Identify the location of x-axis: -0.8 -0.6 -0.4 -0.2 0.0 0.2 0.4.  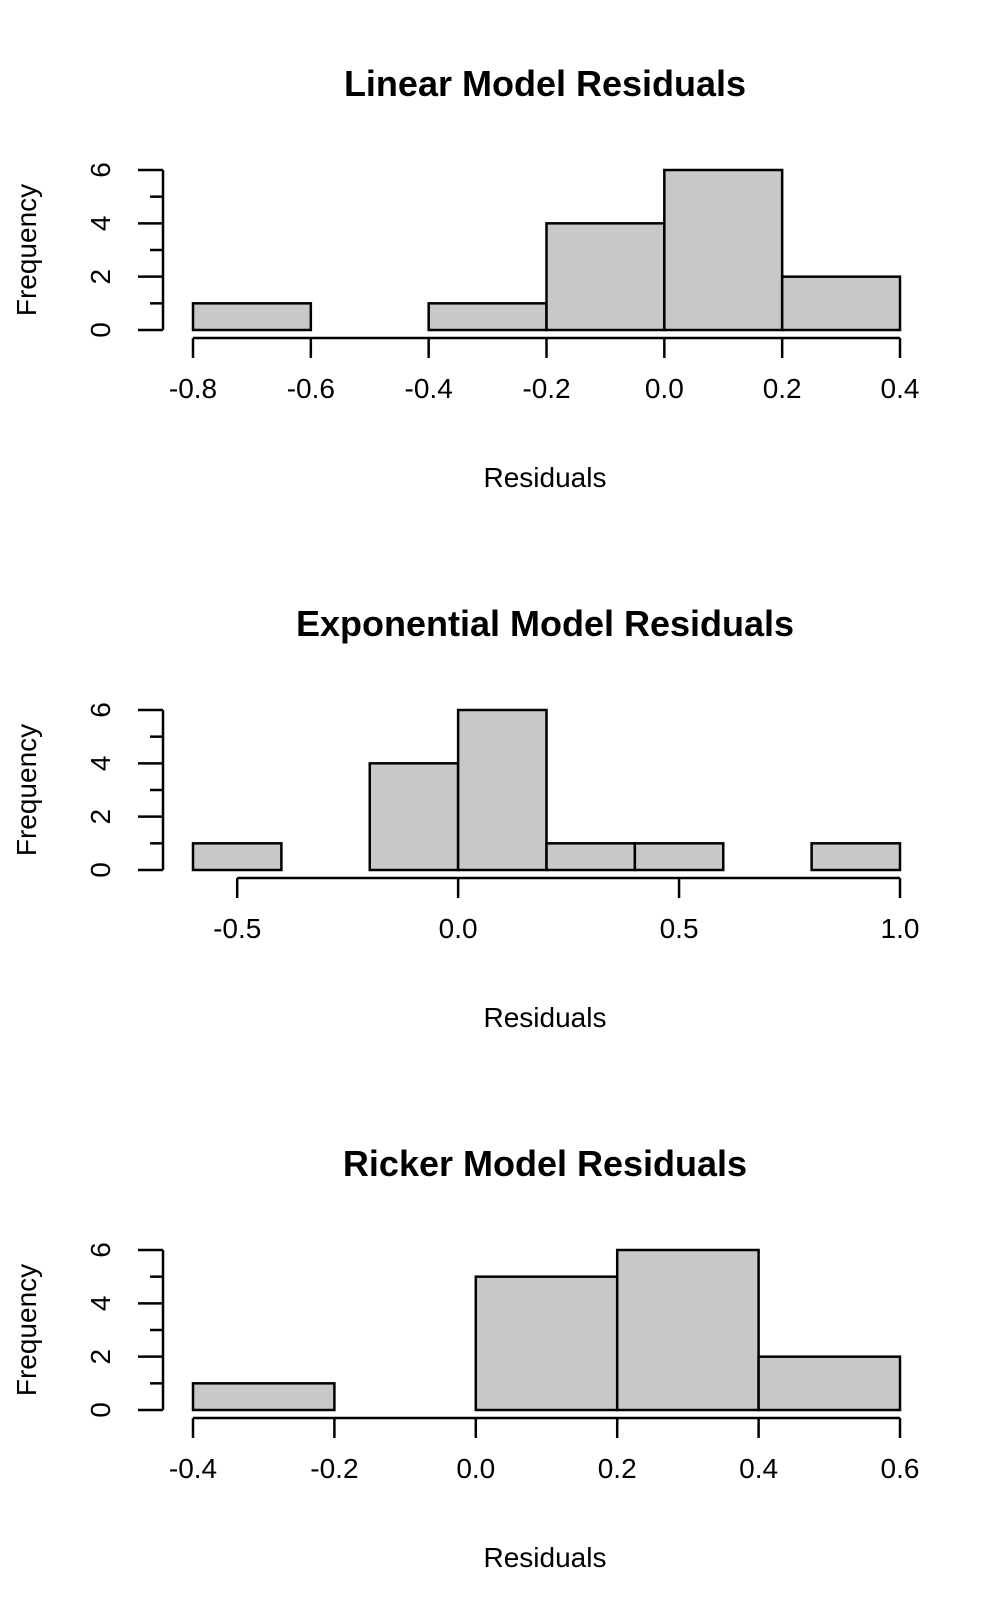
(544, 370).